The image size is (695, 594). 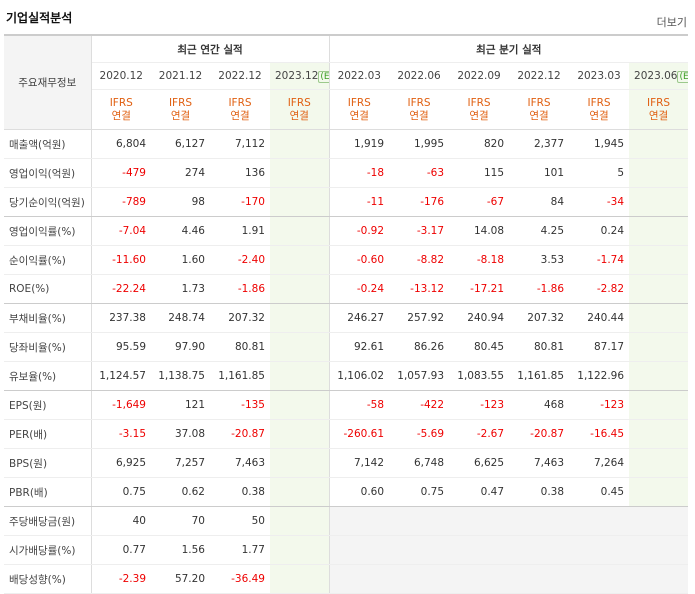 I want to click on value-cell: 87.17, so click(x=599, y=347).